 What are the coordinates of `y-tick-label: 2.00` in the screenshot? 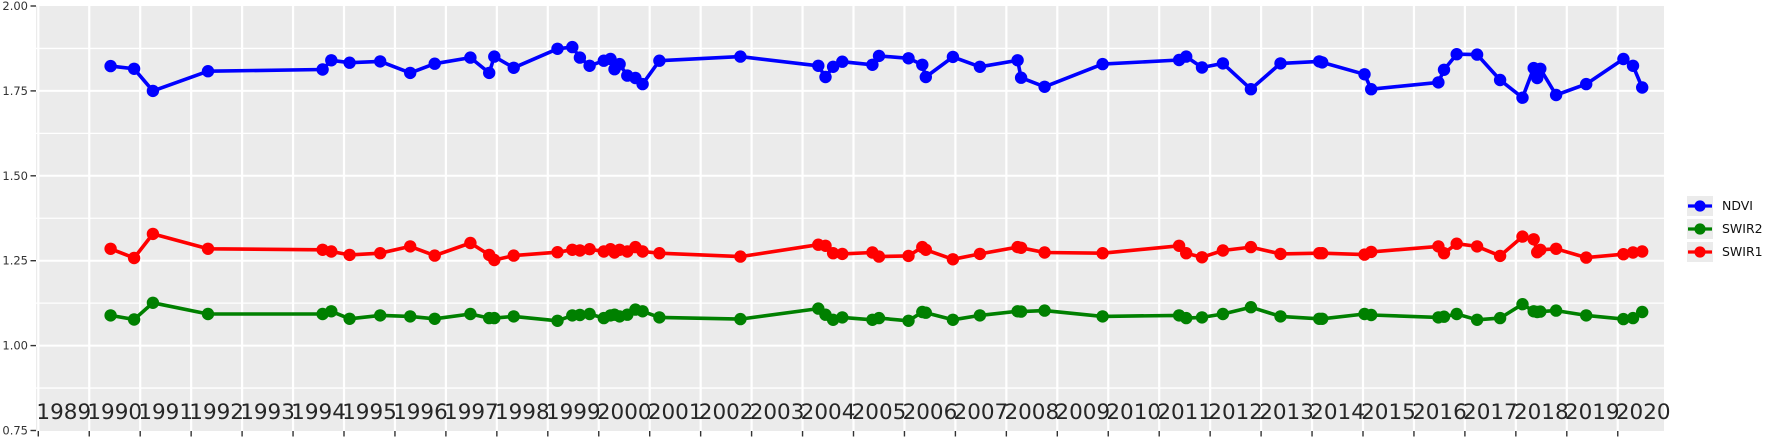 It's located at (15, 6).